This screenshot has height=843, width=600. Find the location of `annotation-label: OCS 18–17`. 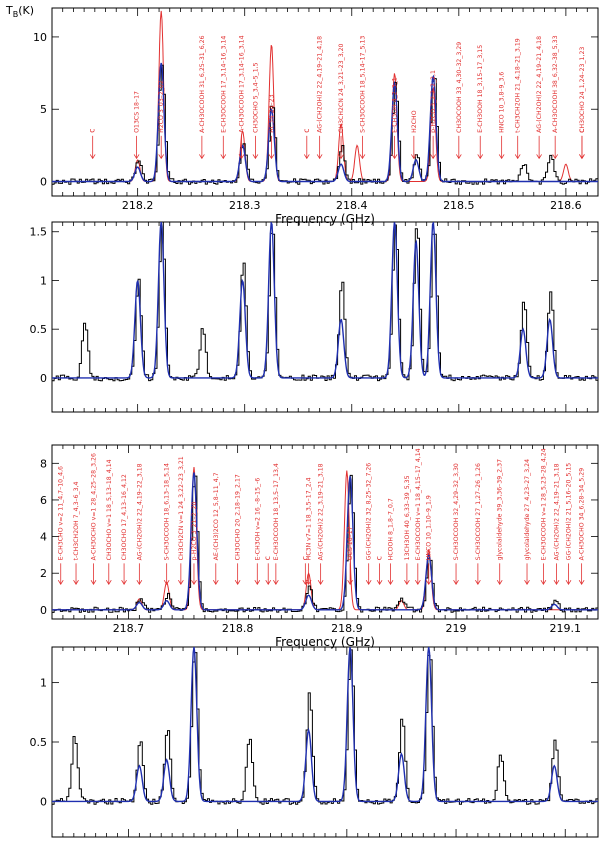

annotation-label: OCS 18–17 is located at coordinates (350, 543).